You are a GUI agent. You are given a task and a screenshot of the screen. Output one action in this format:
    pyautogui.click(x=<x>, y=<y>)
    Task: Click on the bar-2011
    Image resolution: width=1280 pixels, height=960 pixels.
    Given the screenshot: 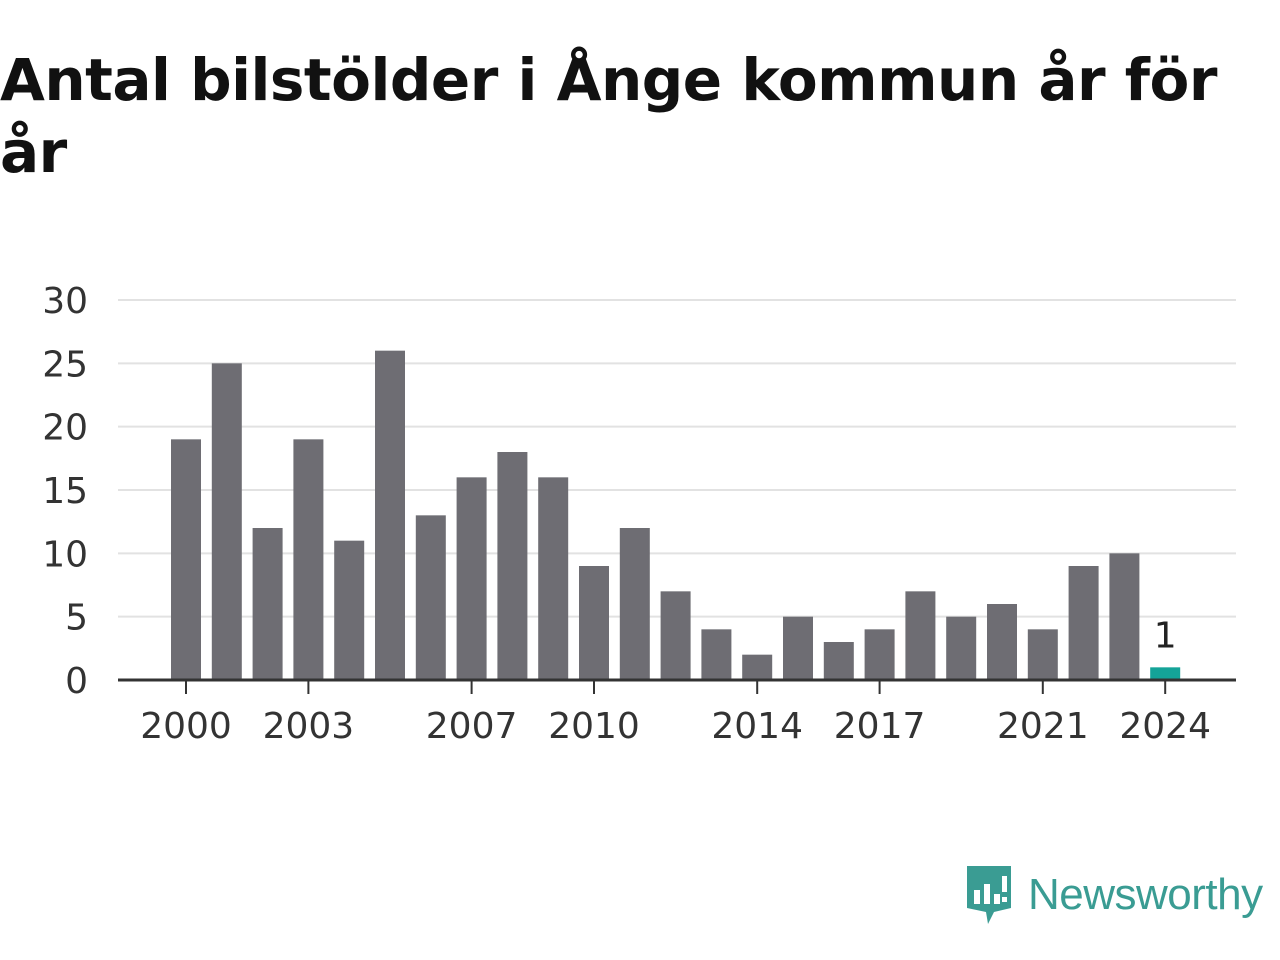 What is the action you would take?
    pyautogui.click(x=634, y=604)
    